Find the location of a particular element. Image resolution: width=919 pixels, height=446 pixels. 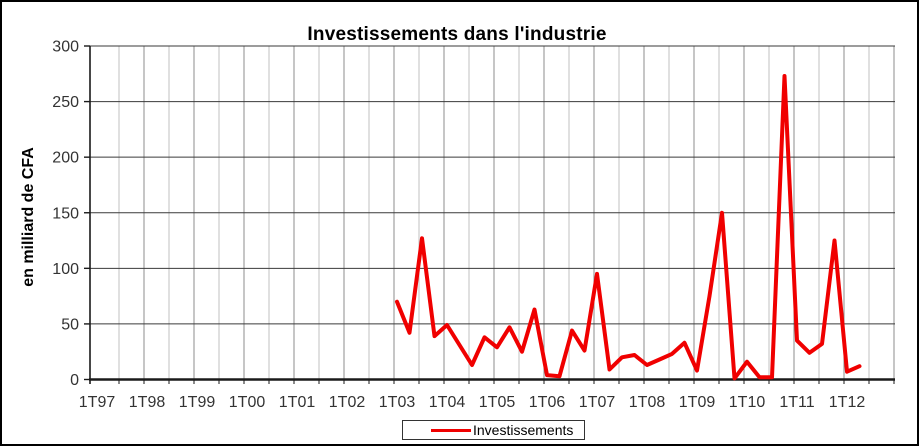

y-tick-label: 0 is located at coordinates (74, 380).